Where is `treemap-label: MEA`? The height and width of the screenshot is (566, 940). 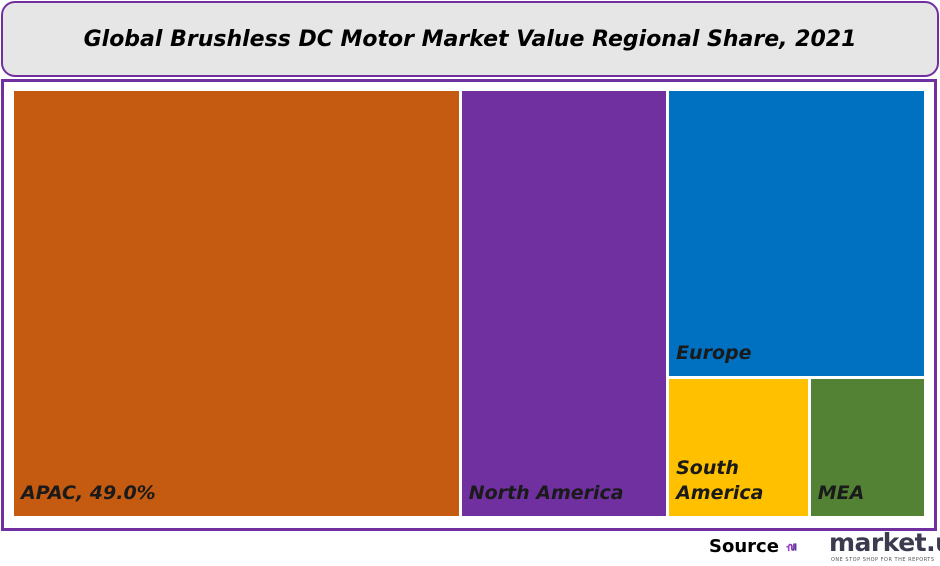
treemap-label: MEA is located at coordinates (841, 493).